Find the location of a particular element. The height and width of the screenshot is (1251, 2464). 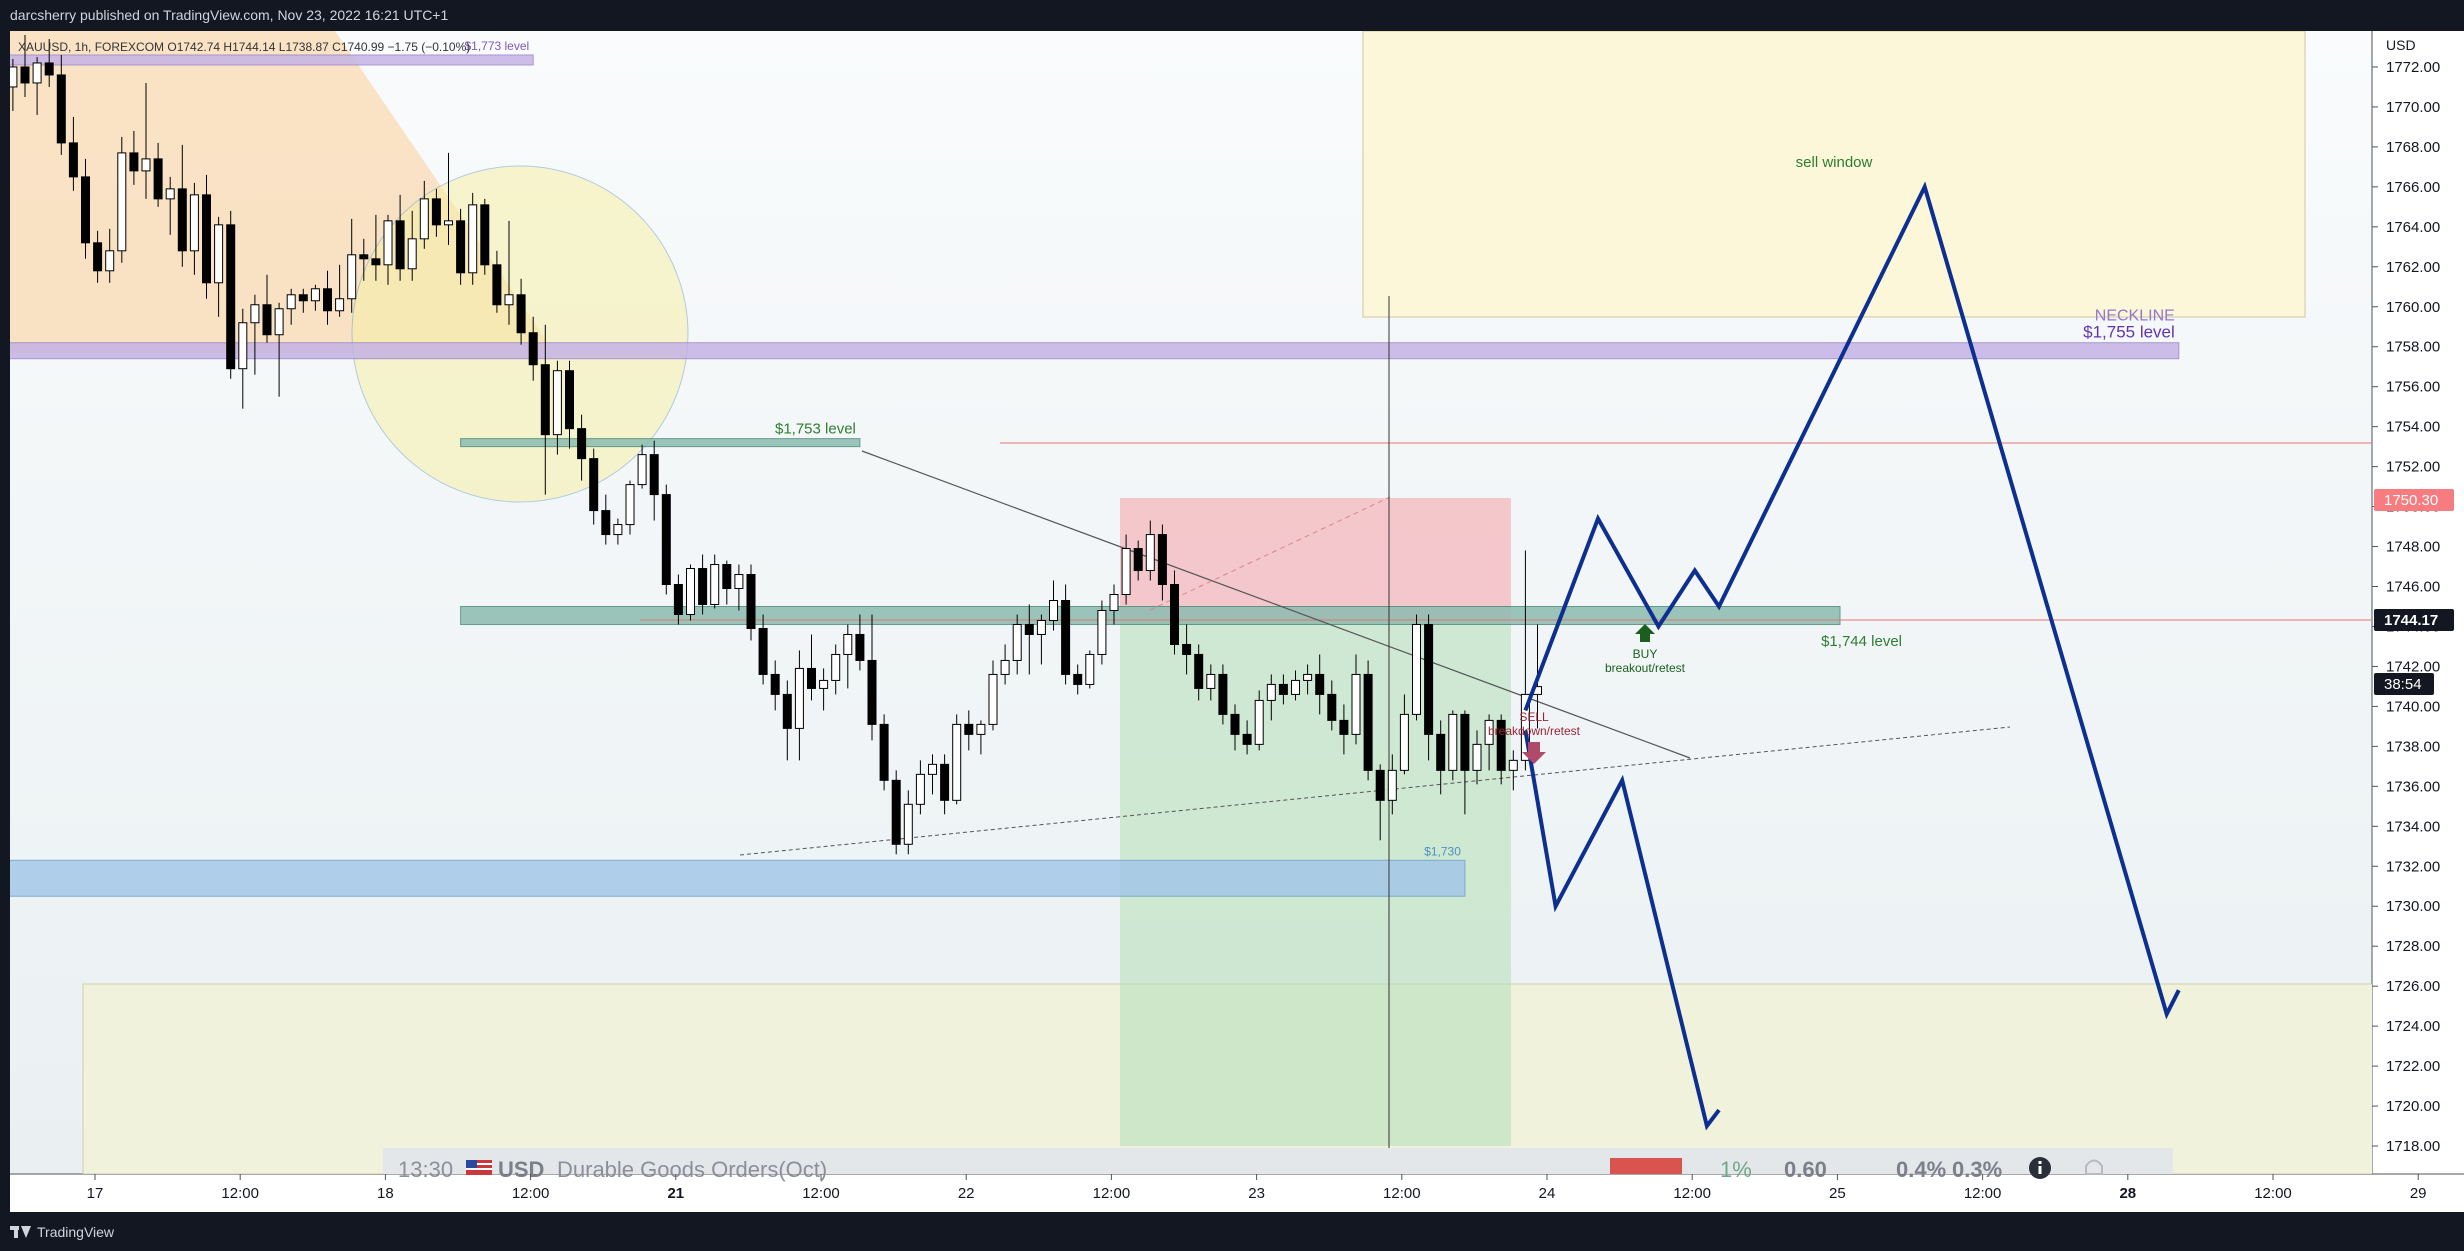

info-icon is located at coordinates (2040, 1168).